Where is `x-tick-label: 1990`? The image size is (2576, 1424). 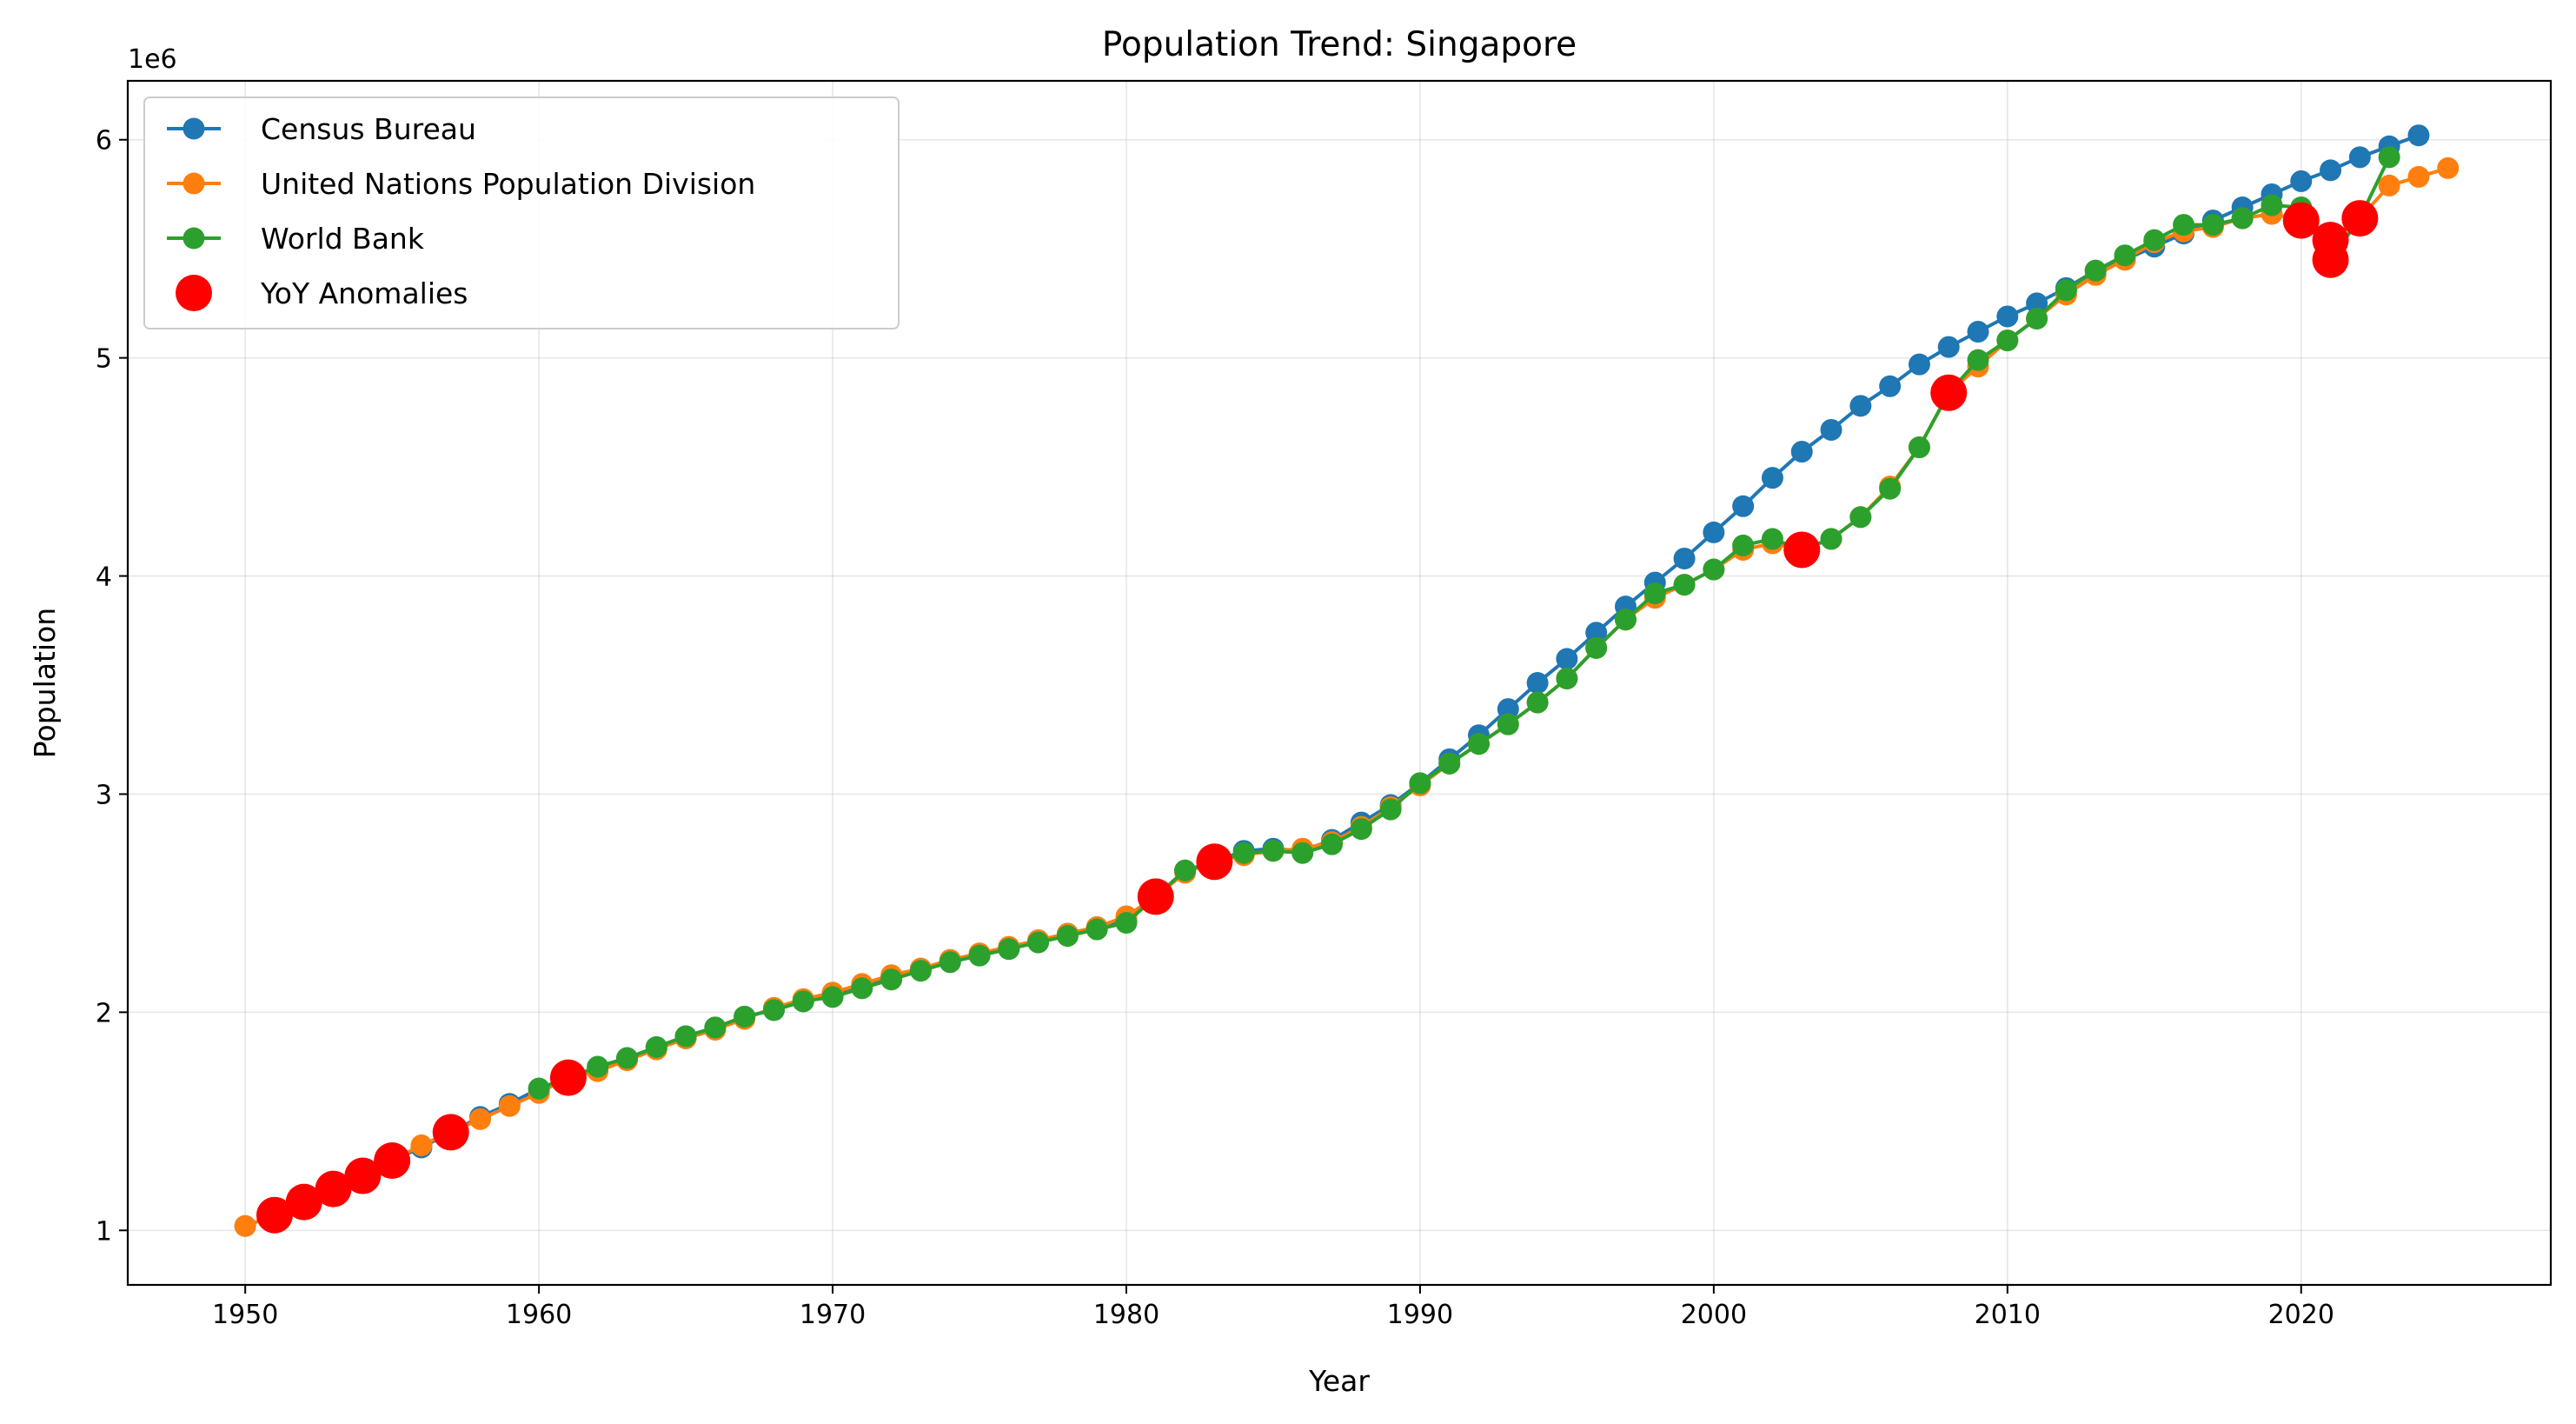 x-tick-label: 1990 is located at coordinates (1420, 1315).